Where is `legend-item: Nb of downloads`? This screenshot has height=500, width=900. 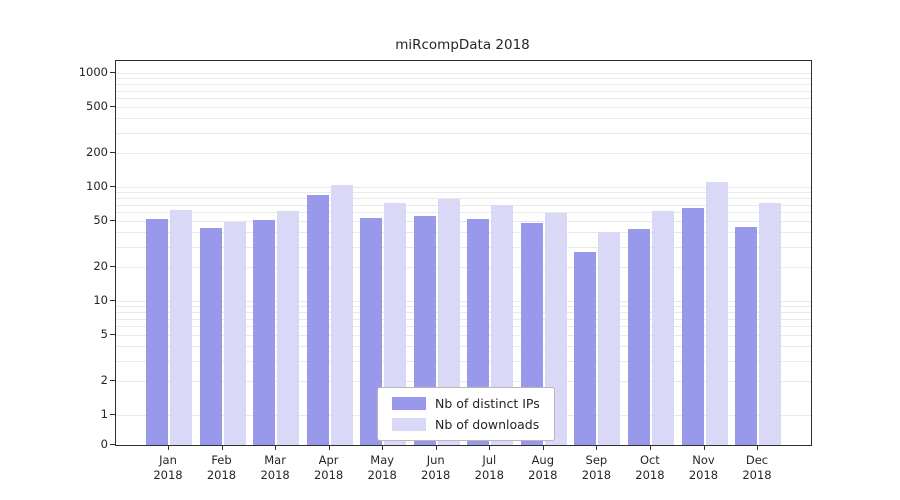 legend-item: Nb of downloads is located at coordinates (466, 424).